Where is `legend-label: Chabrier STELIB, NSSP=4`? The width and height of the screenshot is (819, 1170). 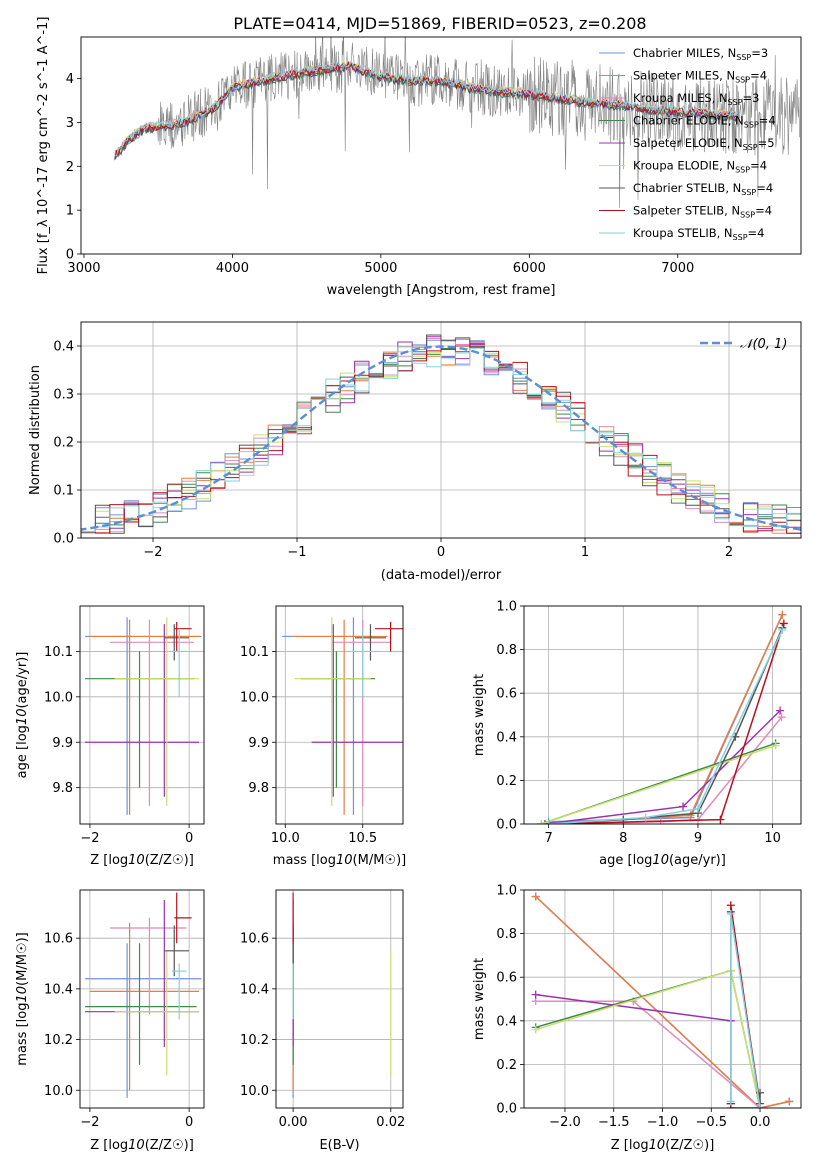
legend-label: Chabrier STELIB, NSSP=4 is located at coordinates (703, 189).